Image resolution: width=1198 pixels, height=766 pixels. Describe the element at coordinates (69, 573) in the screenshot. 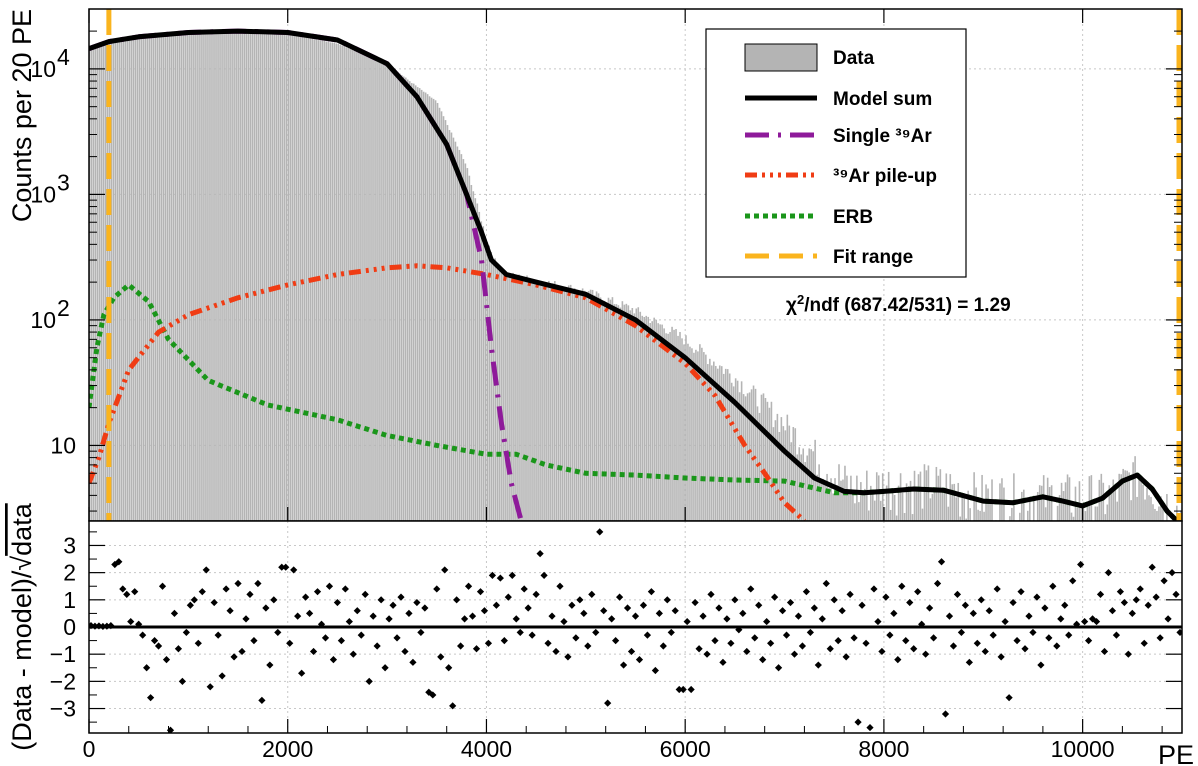

I see `bottom-y-tick-label: 2` at that location.